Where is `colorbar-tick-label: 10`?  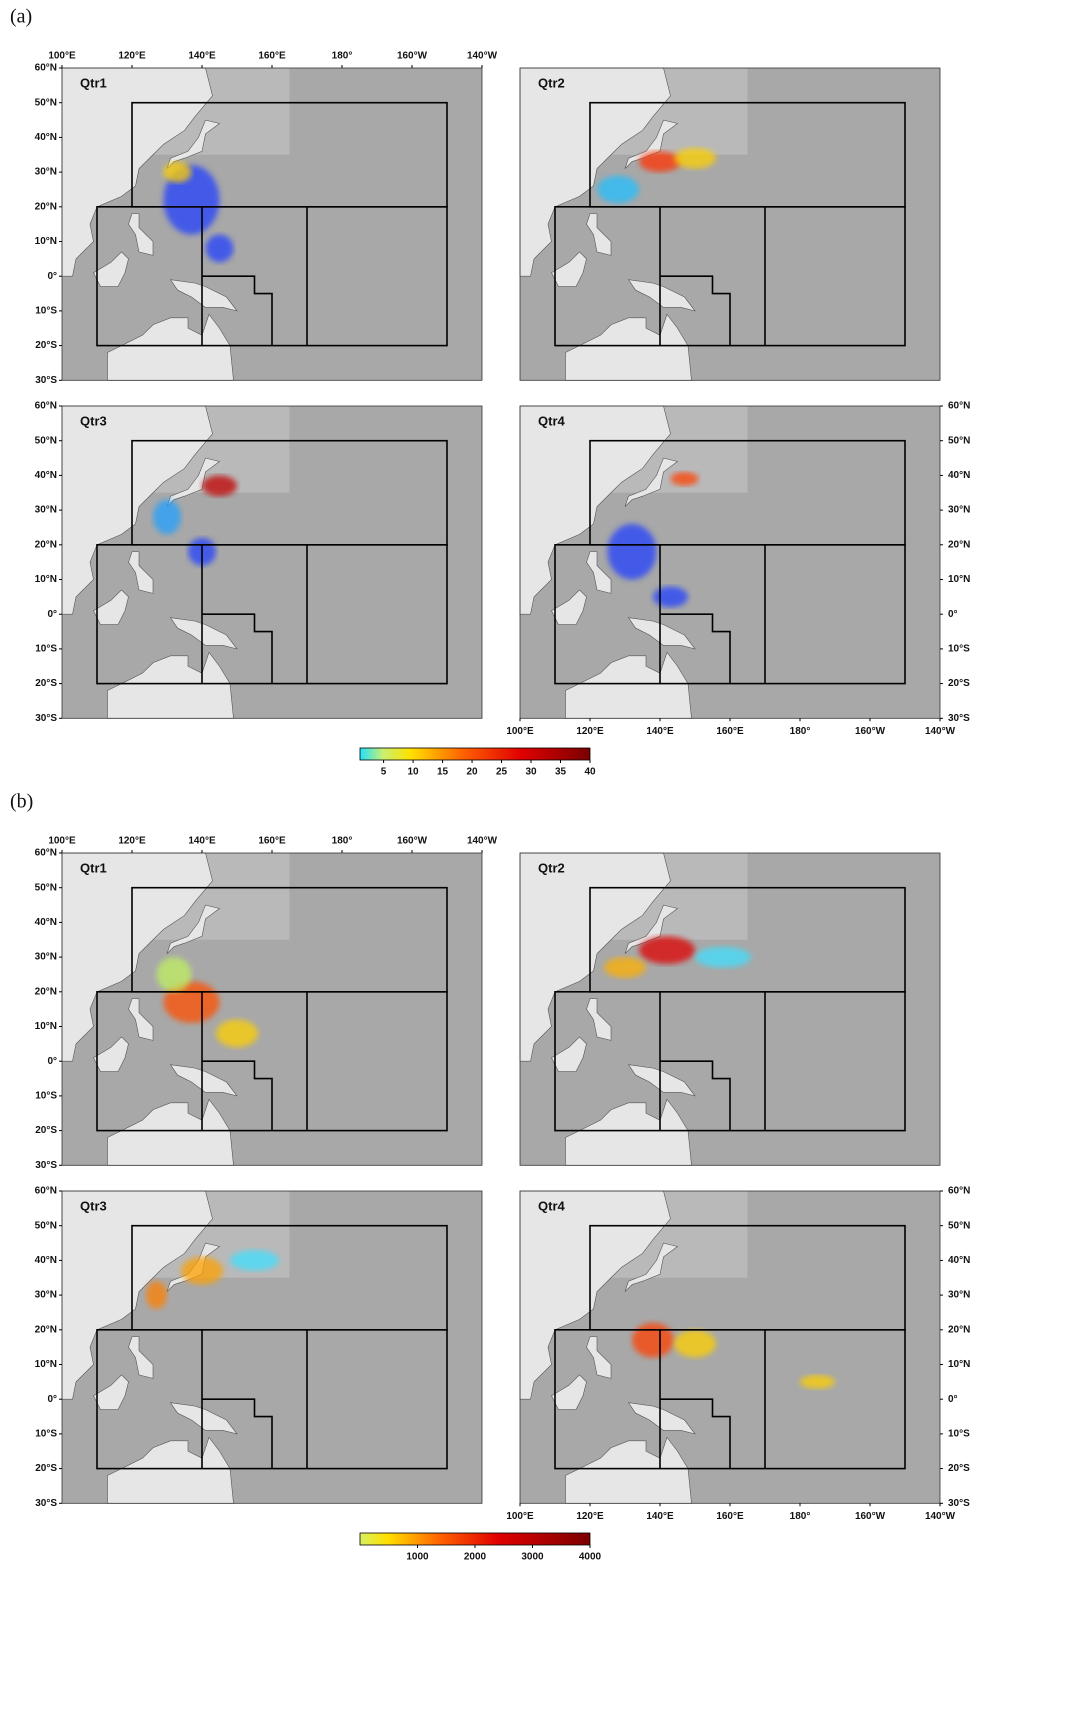 colorbar-tick-label: 10 is located at coordinates (414, 772).